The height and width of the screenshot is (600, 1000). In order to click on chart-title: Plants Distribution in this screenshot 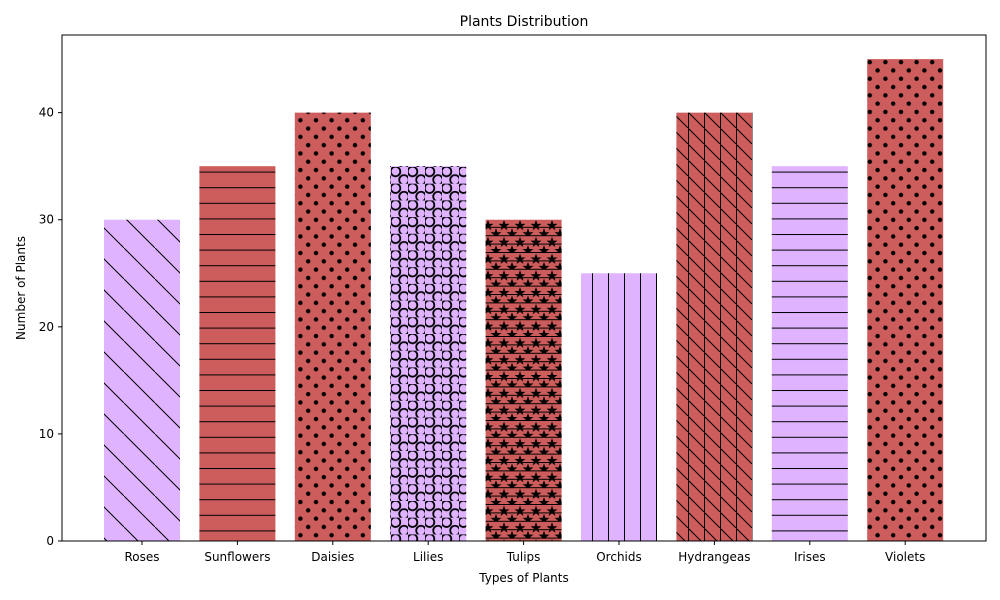, I will do `click(524, 22)`.